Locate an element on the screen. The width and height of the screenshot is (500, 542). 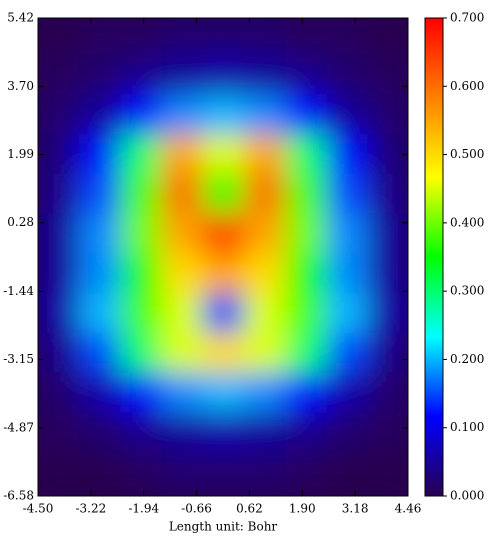
y-tick-label: -4.87 is located at coordinates (18, 427).